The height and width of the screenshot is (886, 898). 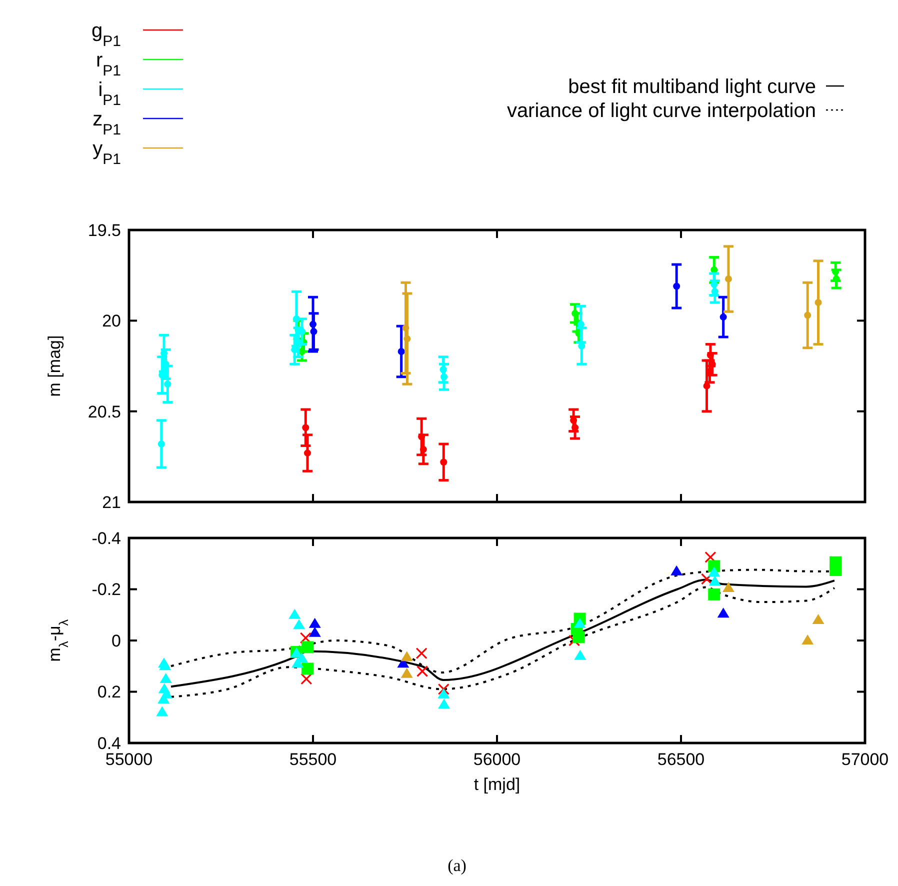 I want to click on y-axis-title: m [mag], so click(x=54, y=366).